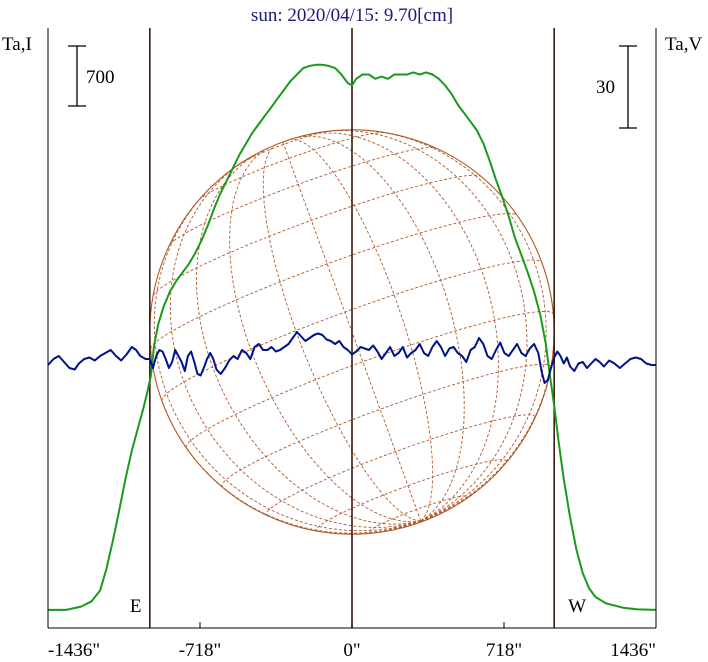 The image size is (708, 662). I want to click on right-scale-bar, so click(628, 87).